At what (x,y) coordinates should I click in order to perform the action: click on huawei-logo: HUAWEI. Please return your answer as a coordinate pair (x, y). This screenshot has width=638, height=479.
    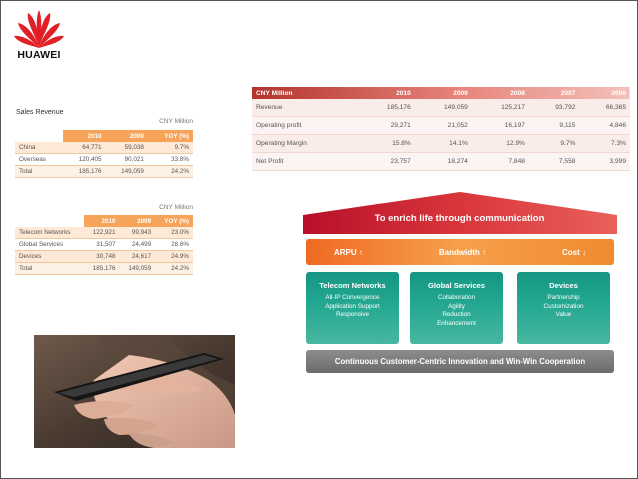
    Looking at the image, I should click on (39, 34).